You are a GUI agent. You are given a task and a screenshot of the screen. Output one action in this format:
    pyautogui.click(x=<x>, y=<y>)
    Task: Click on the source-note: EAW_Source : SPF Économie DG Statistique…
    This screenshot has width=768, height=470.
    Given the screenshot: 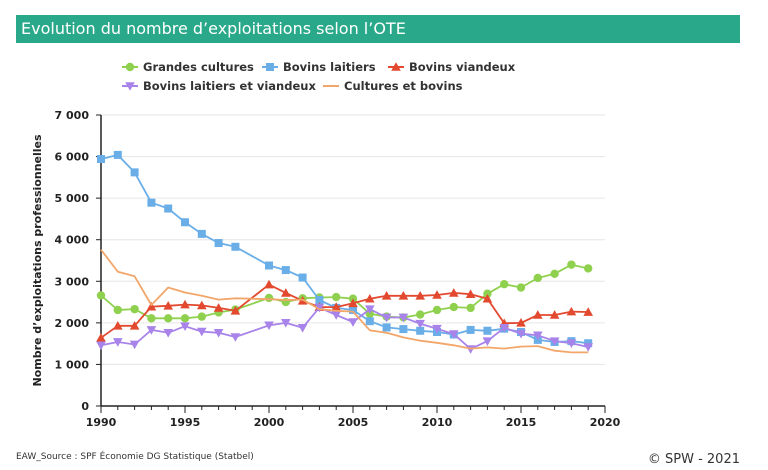 What is the action you would take?
    pyautogui.click(x=135, y=457)
    